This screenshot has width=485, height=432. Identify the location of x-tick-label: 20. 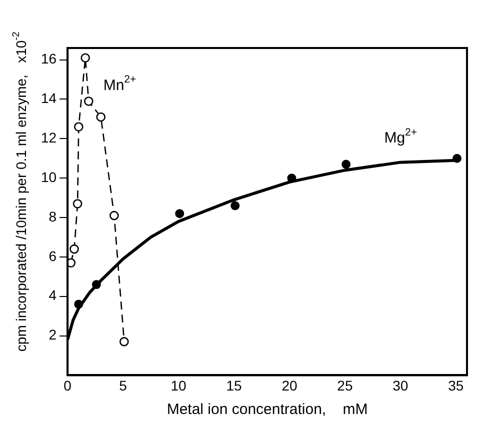
(290, 385).